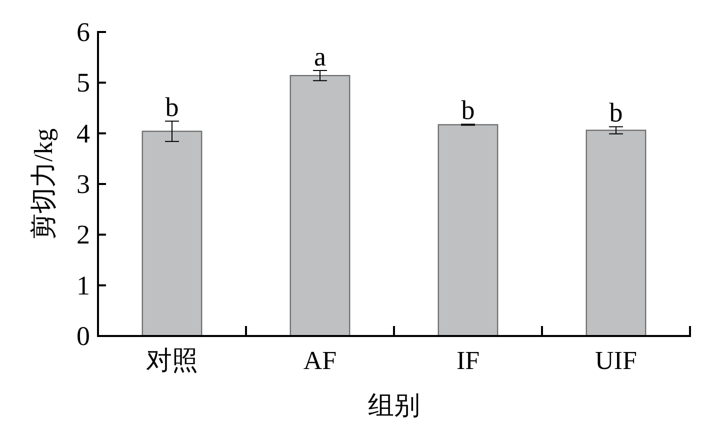 The image size is (721, 435). I want to click on y-tick-label: 6, so click(83, 32).